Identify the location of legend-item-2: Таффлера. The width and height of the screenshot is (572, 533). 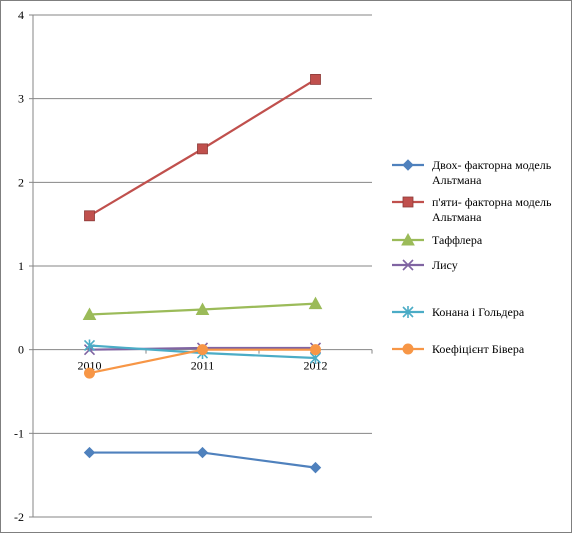
(437, 239).